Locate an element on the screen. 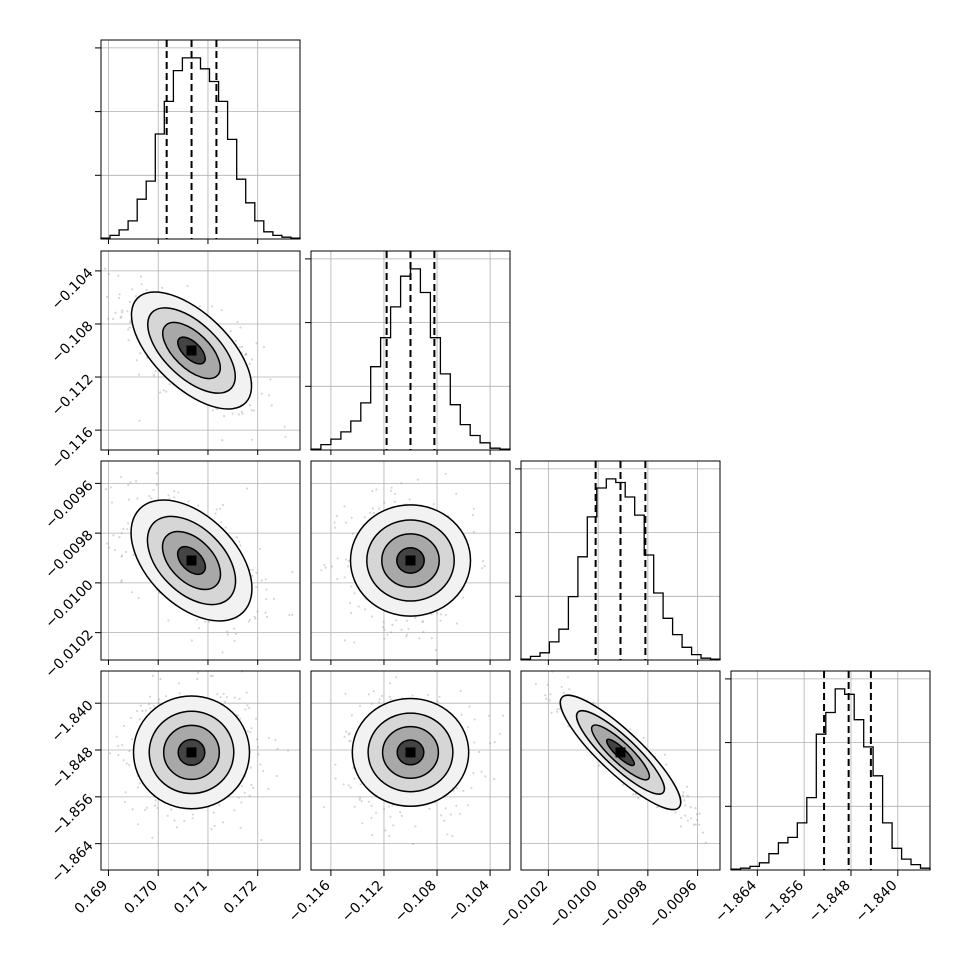  x-tick-label: −1.864 is located at coordinates (736, 901).